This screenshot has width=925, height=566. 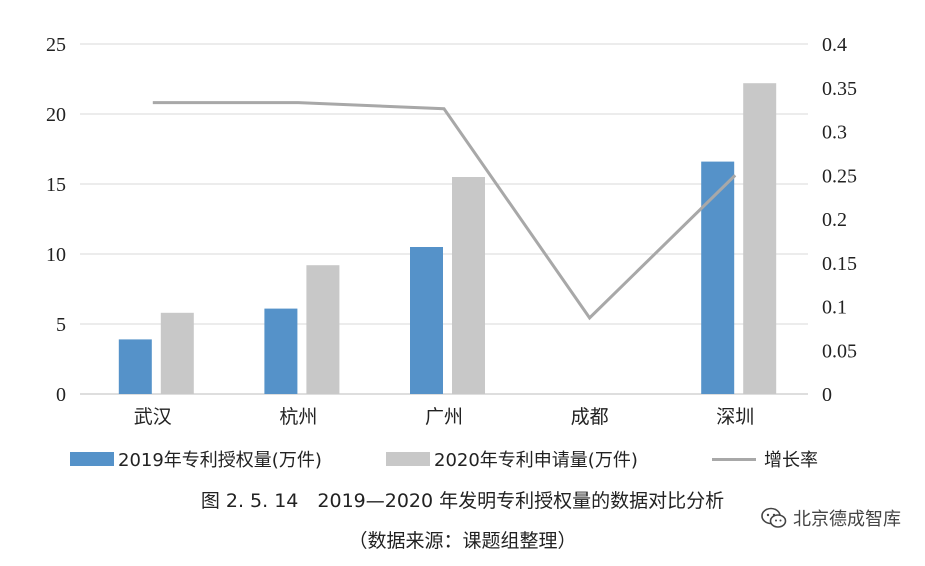 What do you see at coordinates (220, 460) in the screenshot?
I see `legend-label-2019: 2019年专利授权量(万件)` at bounding box center [220, 460].